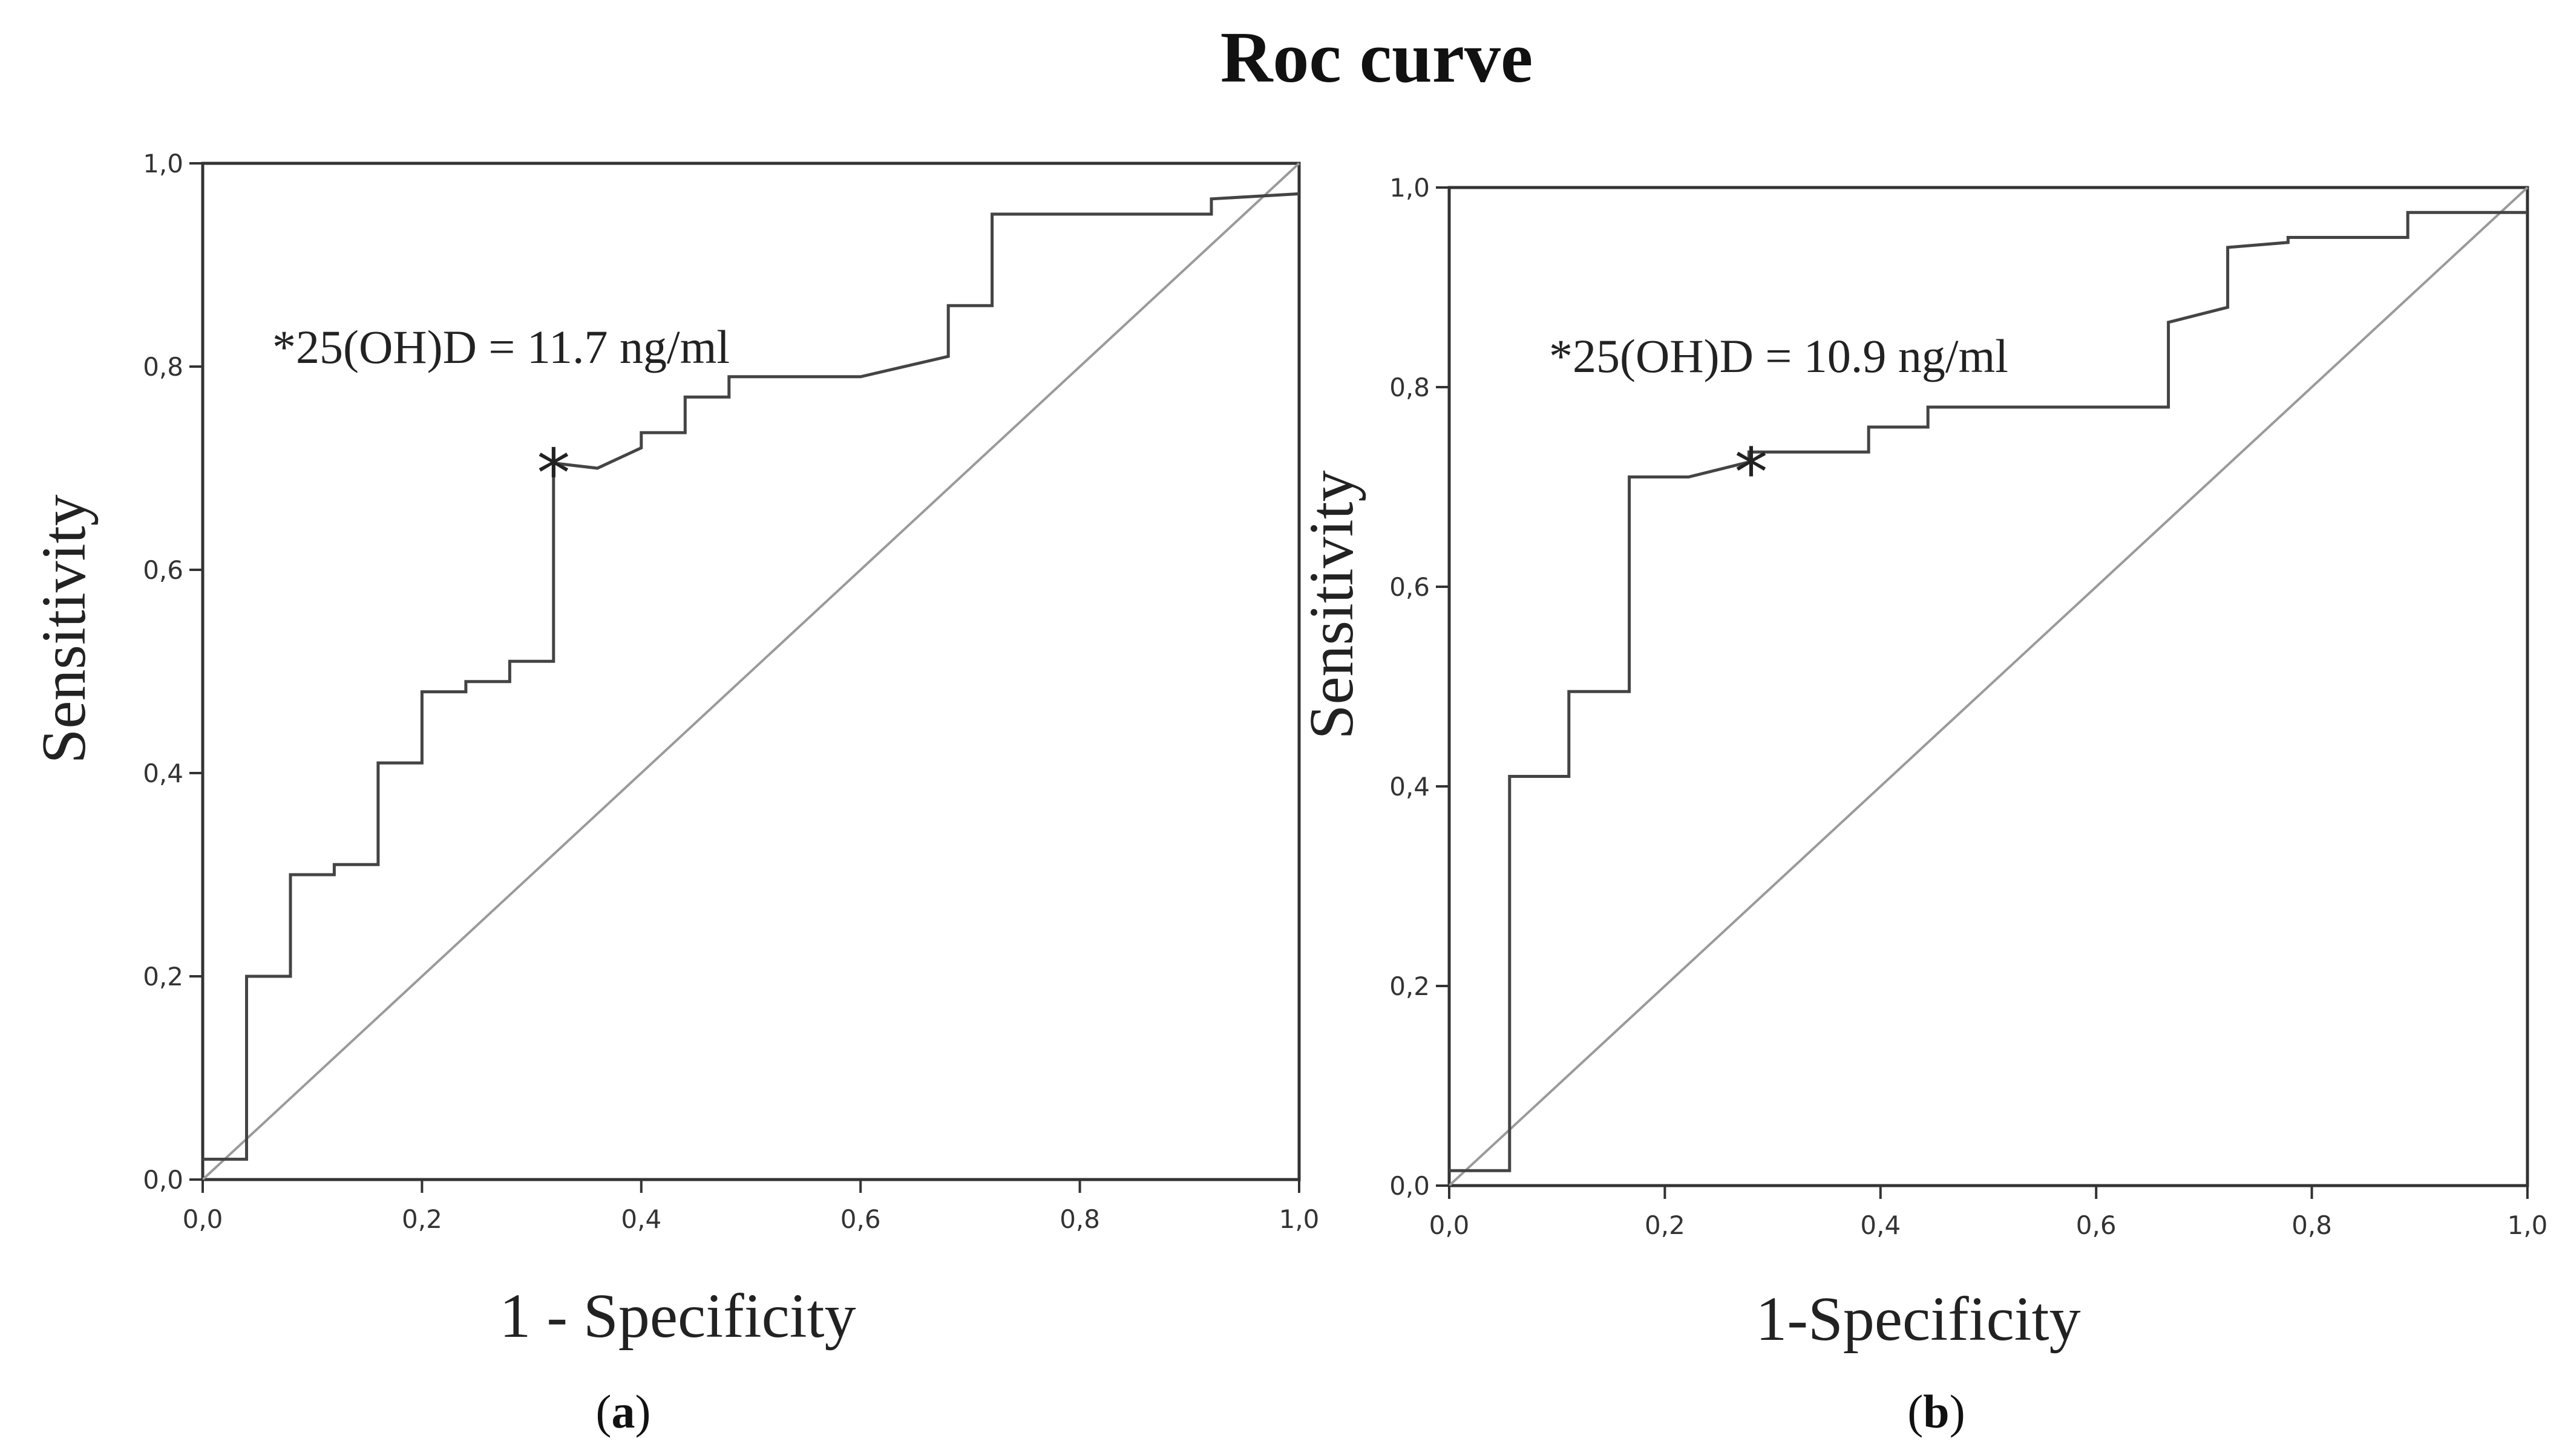  What do you see at coordinates (553, 473) in the screenshot?
I see `cutoff-marker-a: *` at bounding box center [553, 473].